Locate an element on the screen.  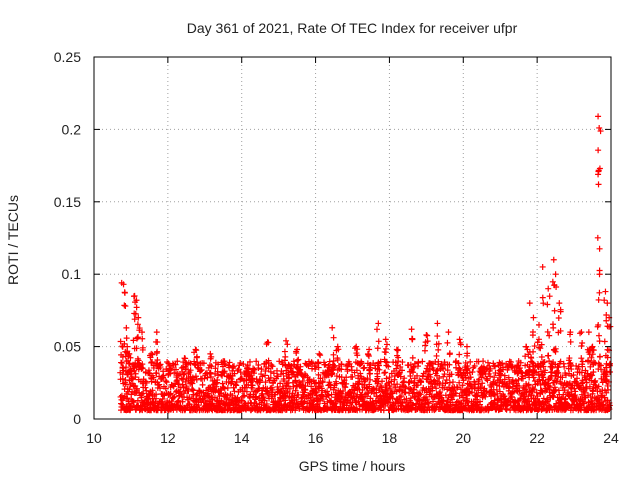
x-tick-label: 10 is located at coordinates (94, 438).